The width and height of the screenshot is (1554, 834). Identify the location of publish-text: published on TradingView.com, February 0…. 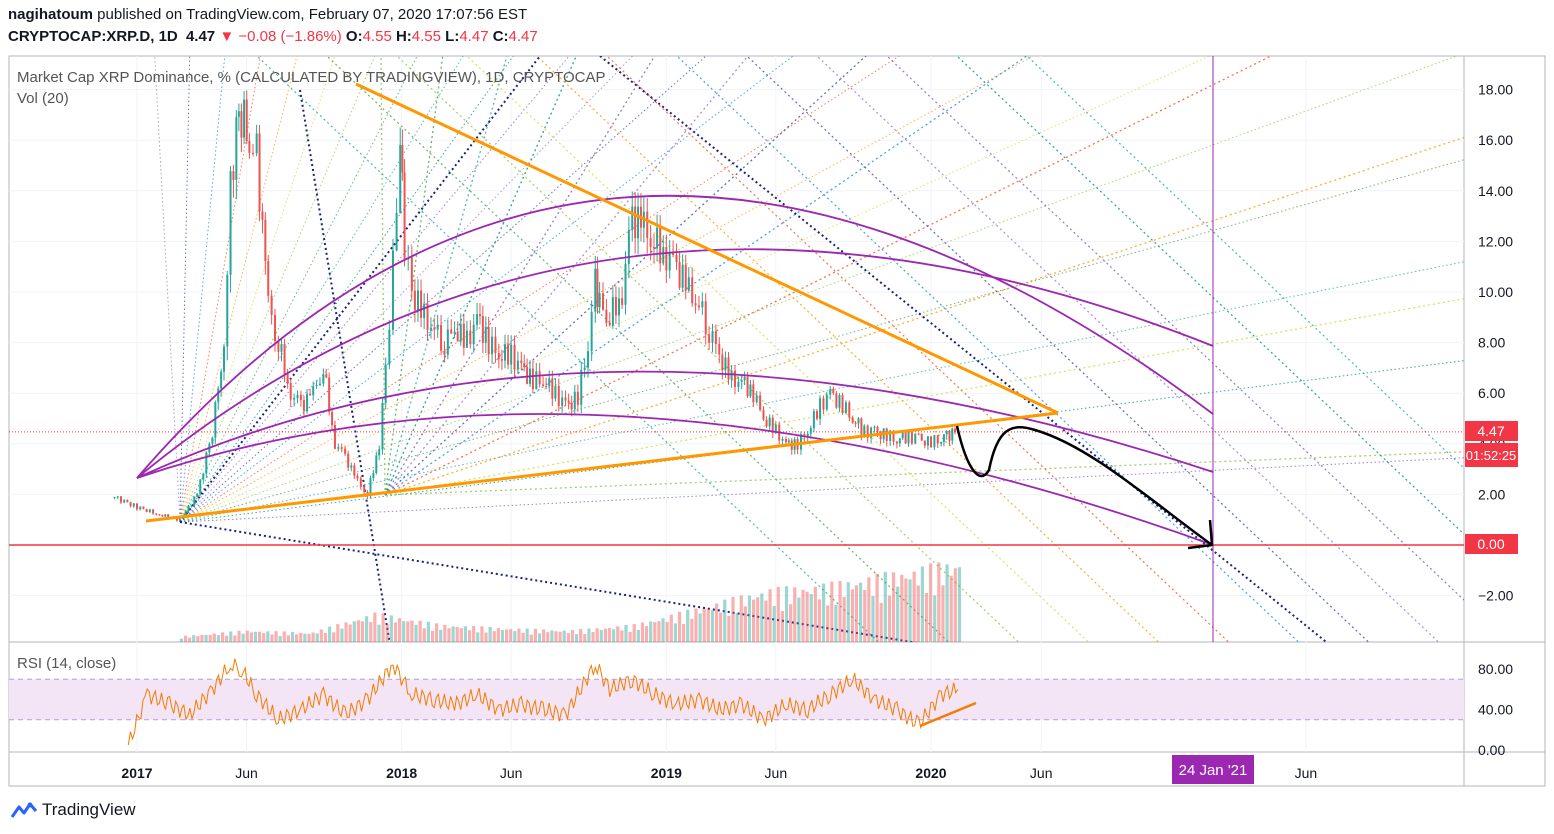
(312, 14).